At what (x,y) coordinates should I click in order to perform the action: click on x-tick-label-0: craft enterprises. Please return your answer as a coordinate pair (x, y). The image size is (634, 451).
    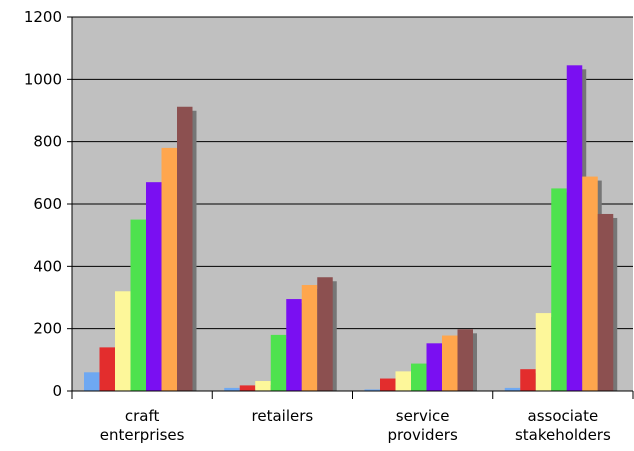
    Looking at the image, I should click on (142, 425).